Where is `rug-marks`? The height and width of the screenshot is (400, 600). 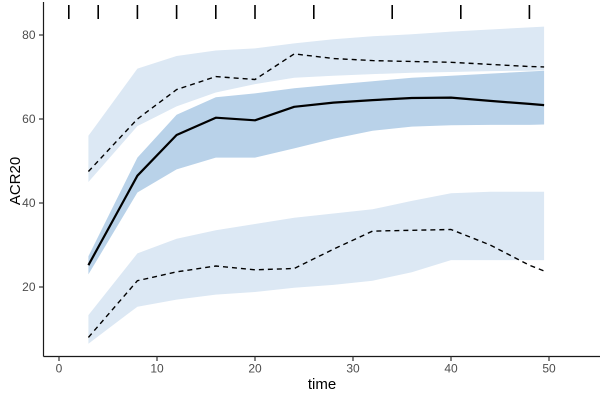 rug-marks is located at coordinates (299, 12).